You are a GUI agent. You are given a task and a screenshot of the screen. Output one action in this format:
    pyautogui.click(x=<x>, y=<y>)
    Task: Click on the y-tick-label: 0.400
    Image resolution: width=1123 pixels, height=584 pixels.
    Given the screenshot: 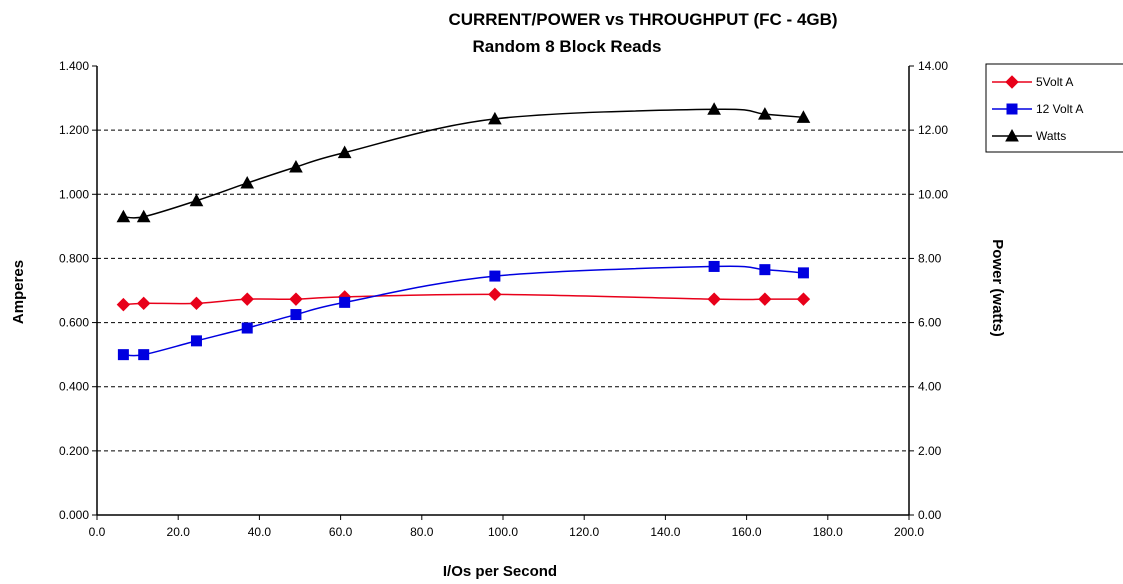 What is the action you would take?
    pyautogui.click(x=74, y=387)
    